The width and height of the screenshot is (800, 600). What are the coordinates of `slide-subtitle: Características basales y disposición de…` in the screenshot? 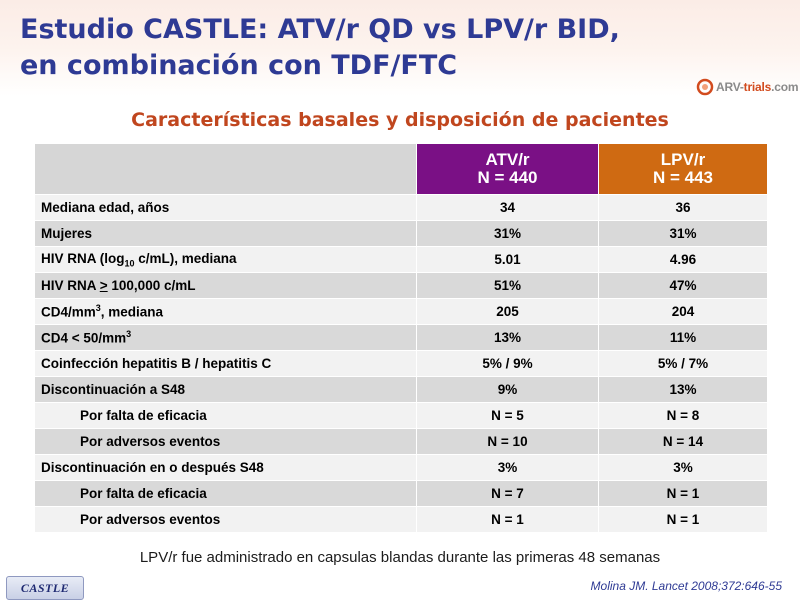 It's located at (400, 120).